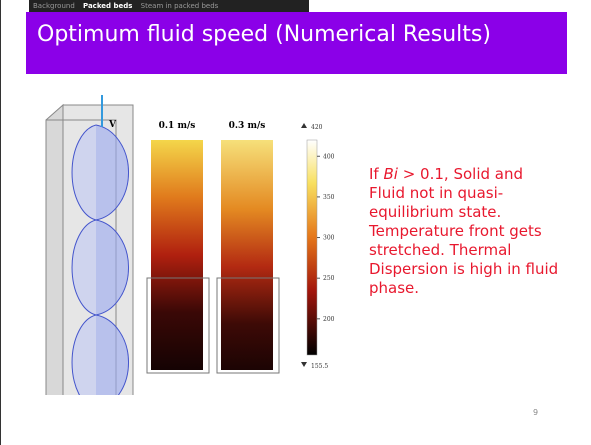  What do you see at coordinates (112, 125) in the screenshot?
I see `velocity-label: V` at bounding box center [112, 125].